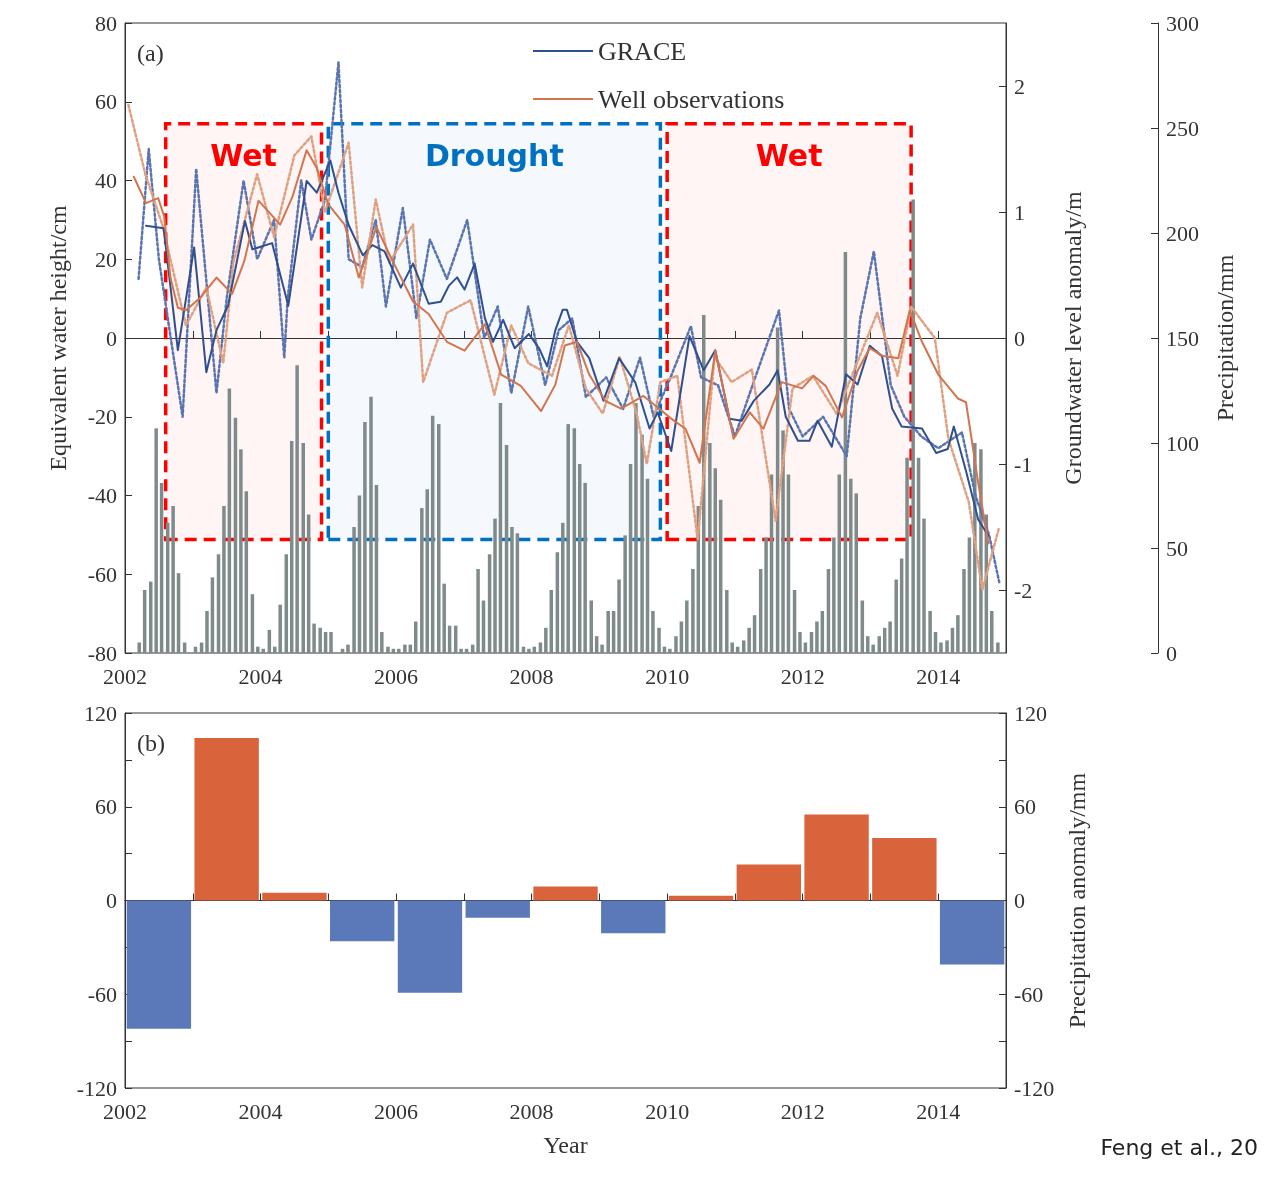  I want to click on y-tick-label: 0, so click(111, 338).